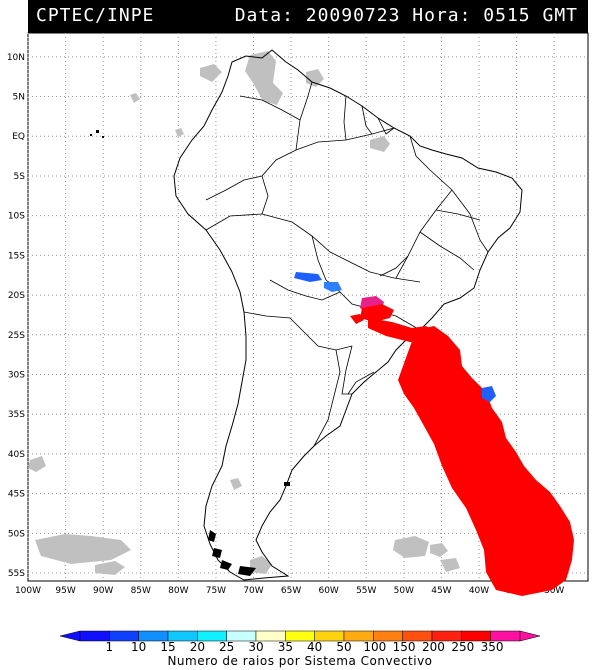 The height and width of the screenshot is (670, 600). What do you see at coordinates (404, 591) in the screenshot?
I see `lon-tick-label: 50W` at bounding box center [404, 591].